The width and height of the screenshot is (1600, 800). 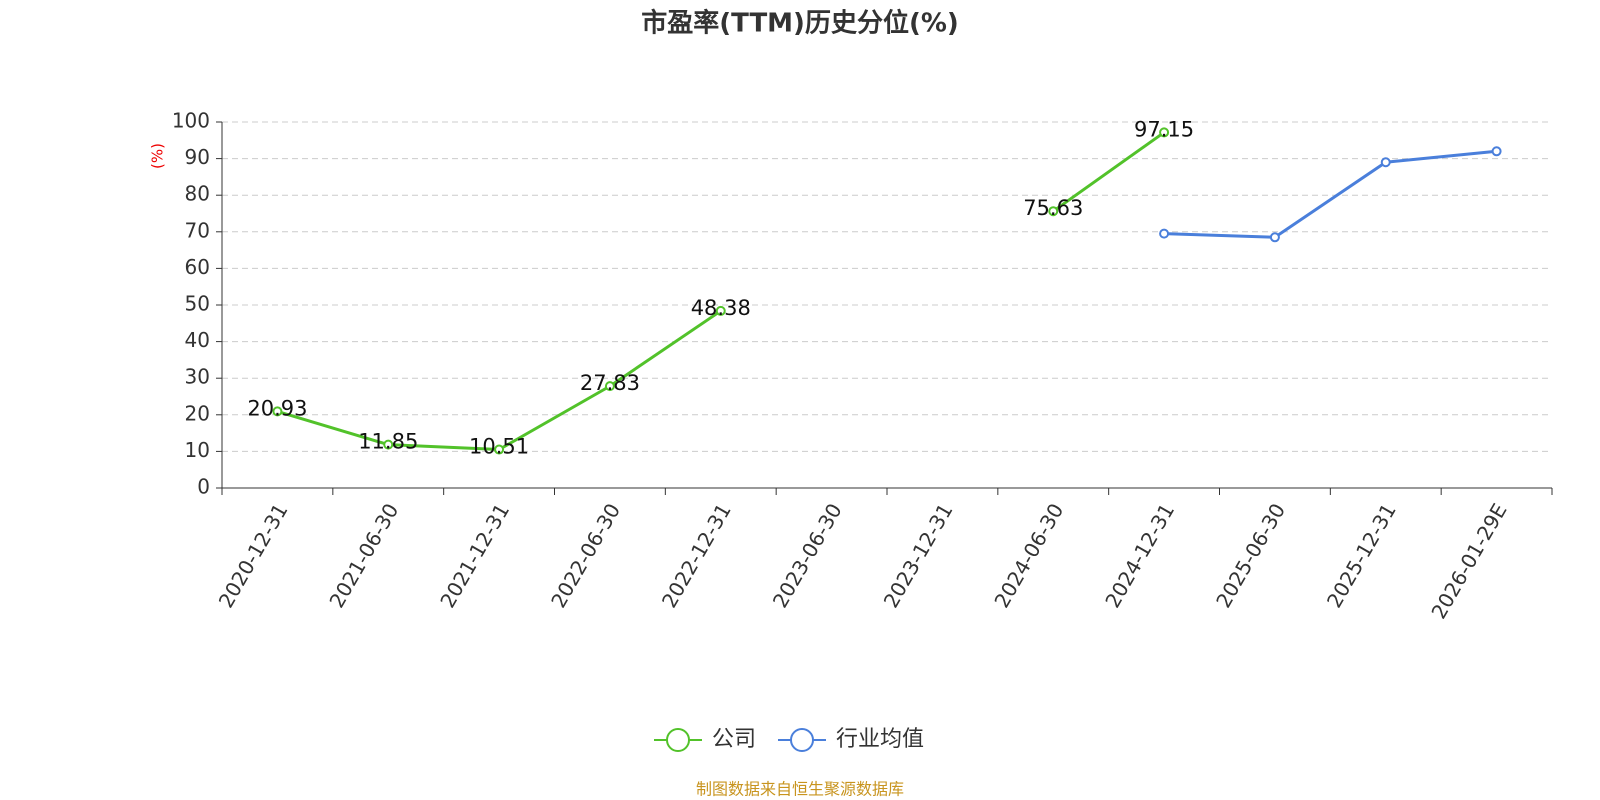 I want to click on y-tick-label: 60, so click(x=197, y=267).